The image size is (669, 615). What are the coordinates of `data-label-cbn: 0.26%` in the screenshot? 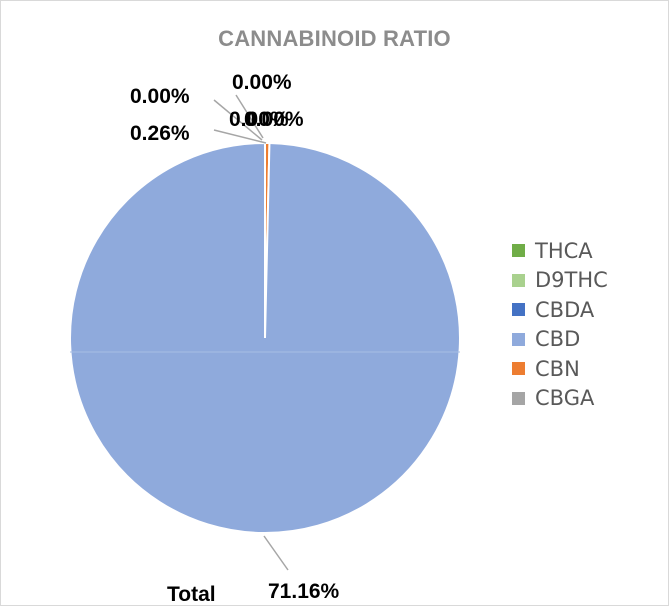 It's located at (160, 133).